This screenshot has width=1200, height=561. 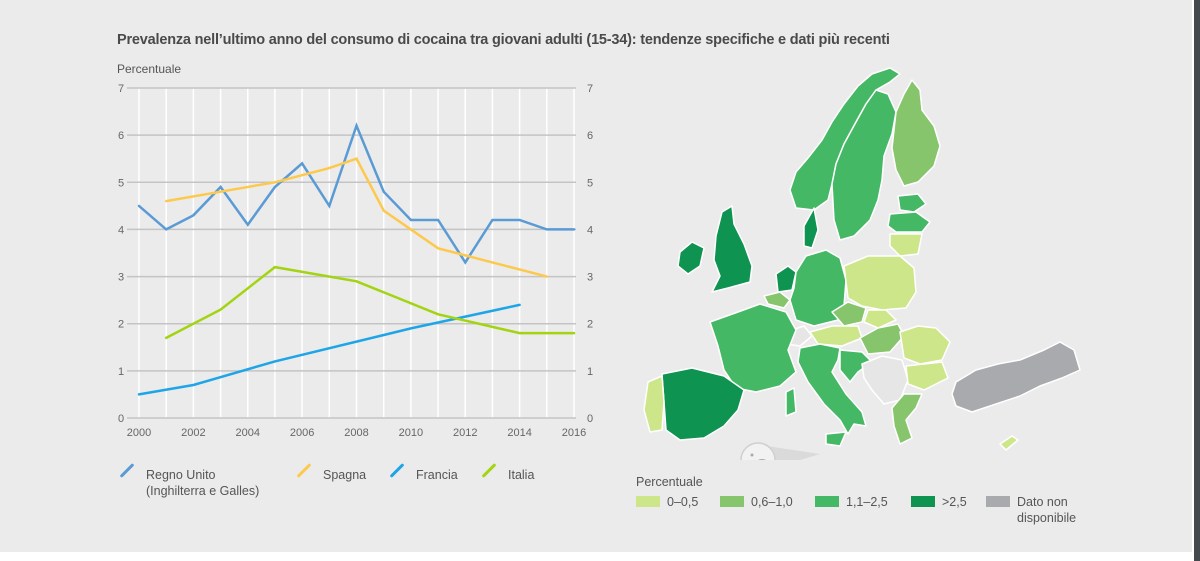 I want to click on country-irlanda, so click(x=691, y=258).